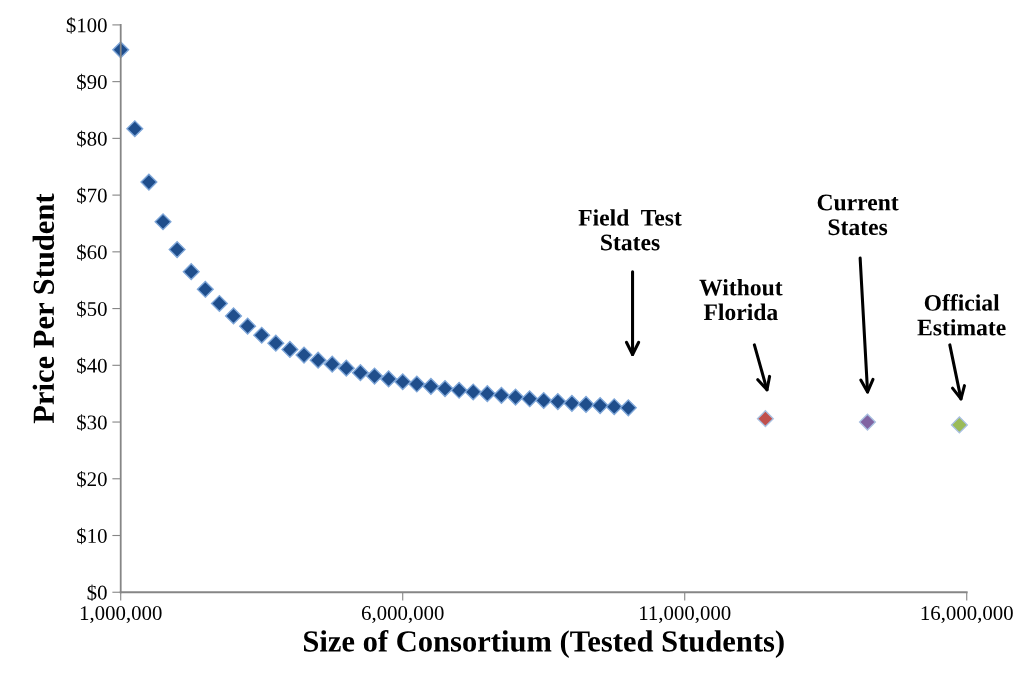 The height and width of the screenshot is (673, 1023). Describe the element at coordinates (630, 230) in the screenshot. I see `annotation: Field Test States` at that location.